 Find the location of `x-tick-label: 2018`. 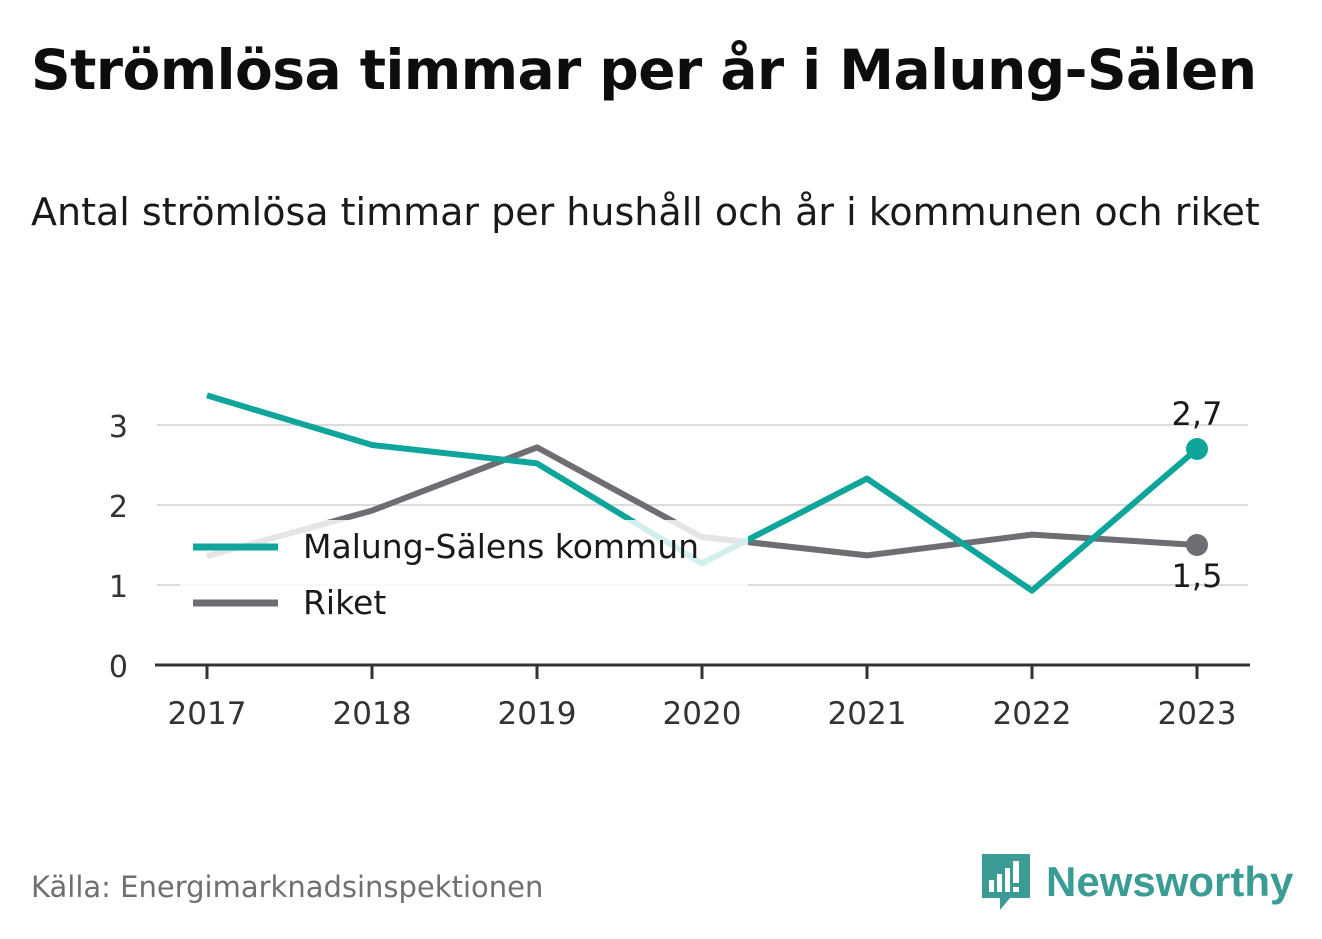

x-tick-label: 2018 is located at coordinates (372, 714).